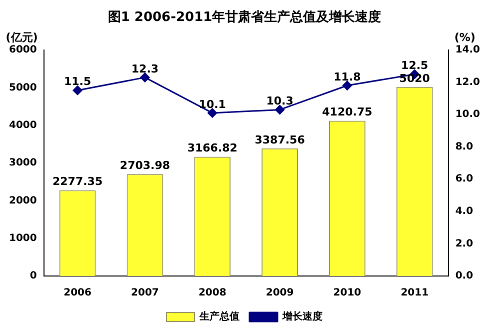 This screenshot has width=489, height=334. Describe the element at coordinates (212, 104) in the screenshot. I see `data-label: 10.1` at that location.